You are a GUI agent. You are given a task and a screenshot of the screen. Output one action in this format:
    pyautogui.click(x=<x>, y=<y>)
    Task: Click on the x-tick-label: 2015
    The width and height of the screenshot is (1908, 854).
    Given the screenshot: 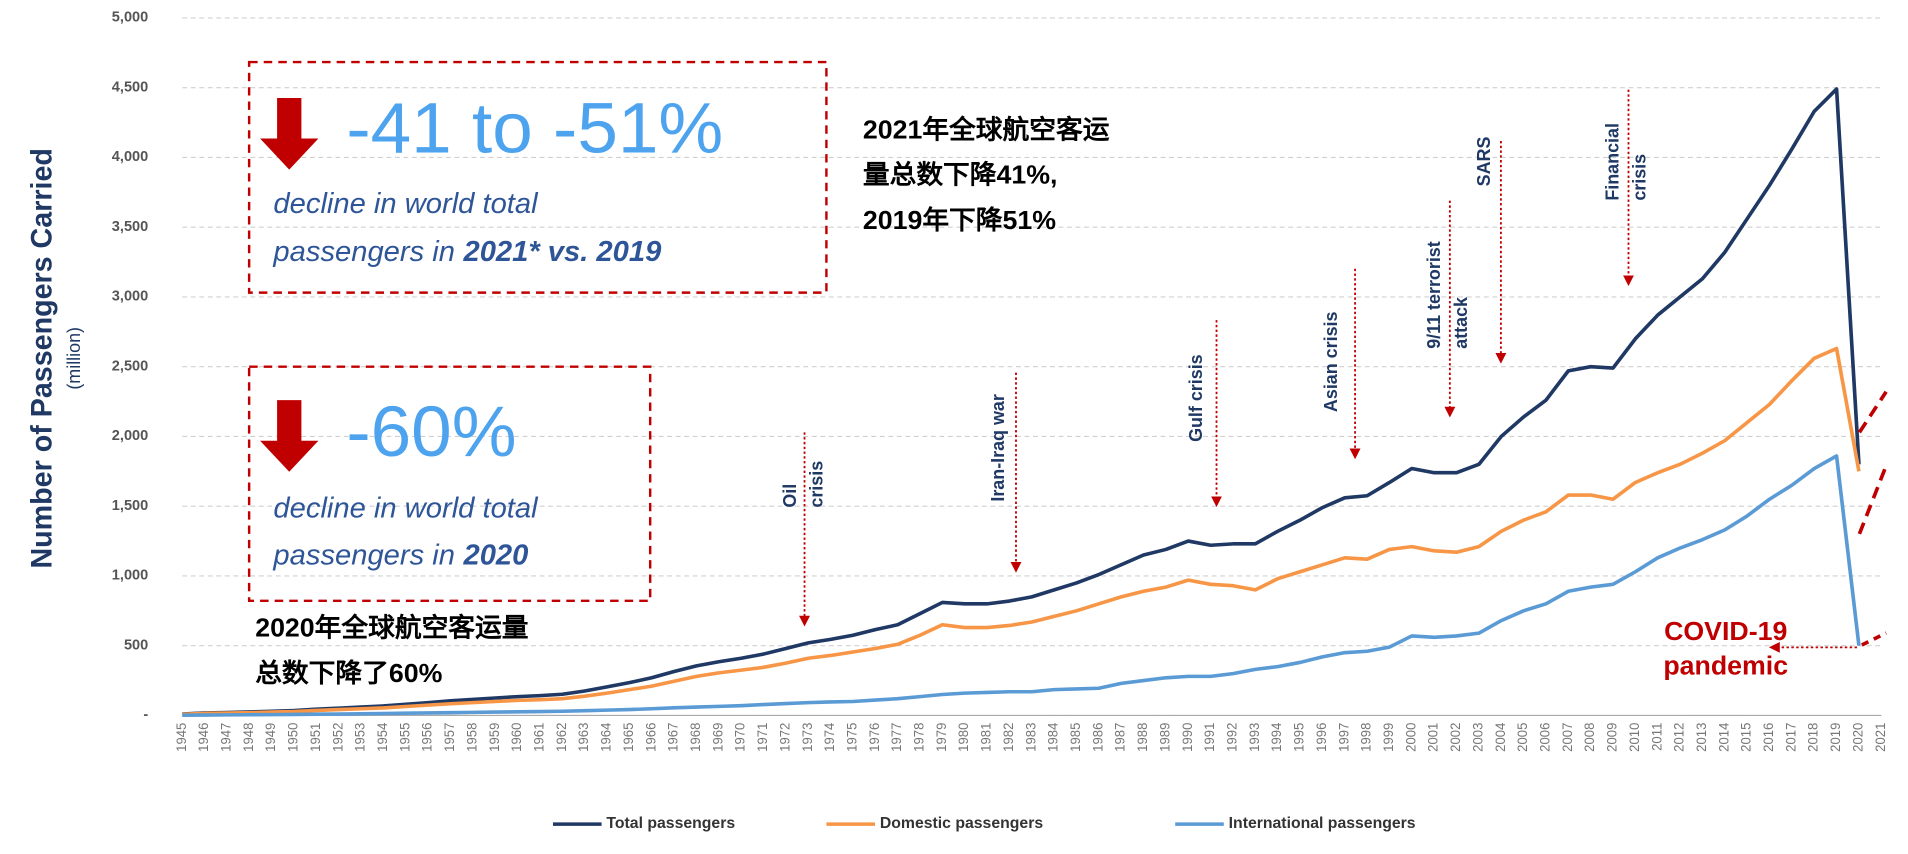 What is the action you would take?
    pyautogui.click(x=1746, y=737)
    